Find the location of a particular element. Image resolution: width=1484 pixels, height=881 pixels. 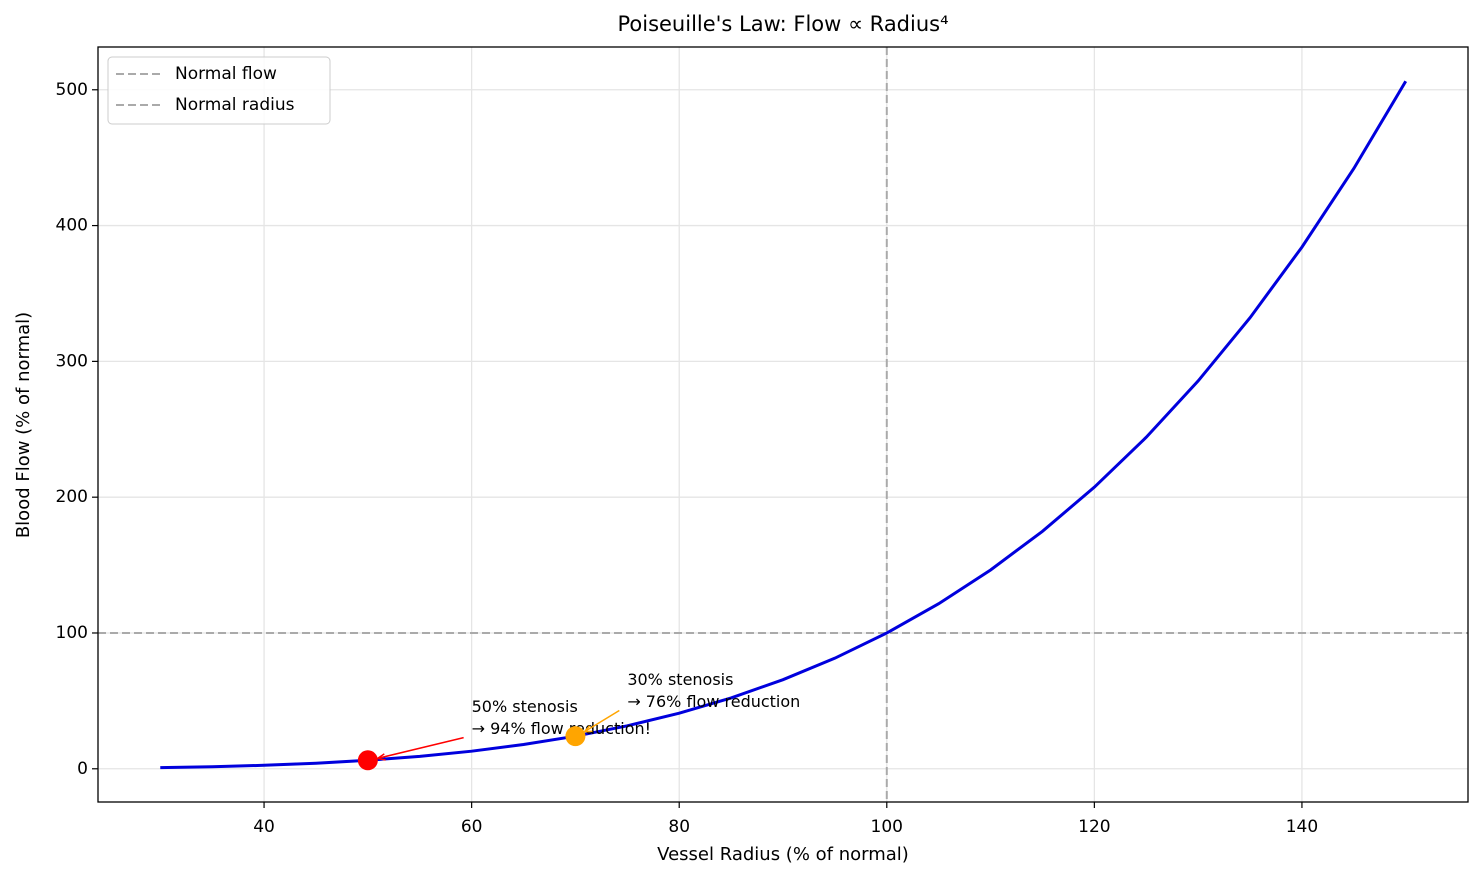

annotation-text: 50% stenosis is located at coordinates (525, 706).